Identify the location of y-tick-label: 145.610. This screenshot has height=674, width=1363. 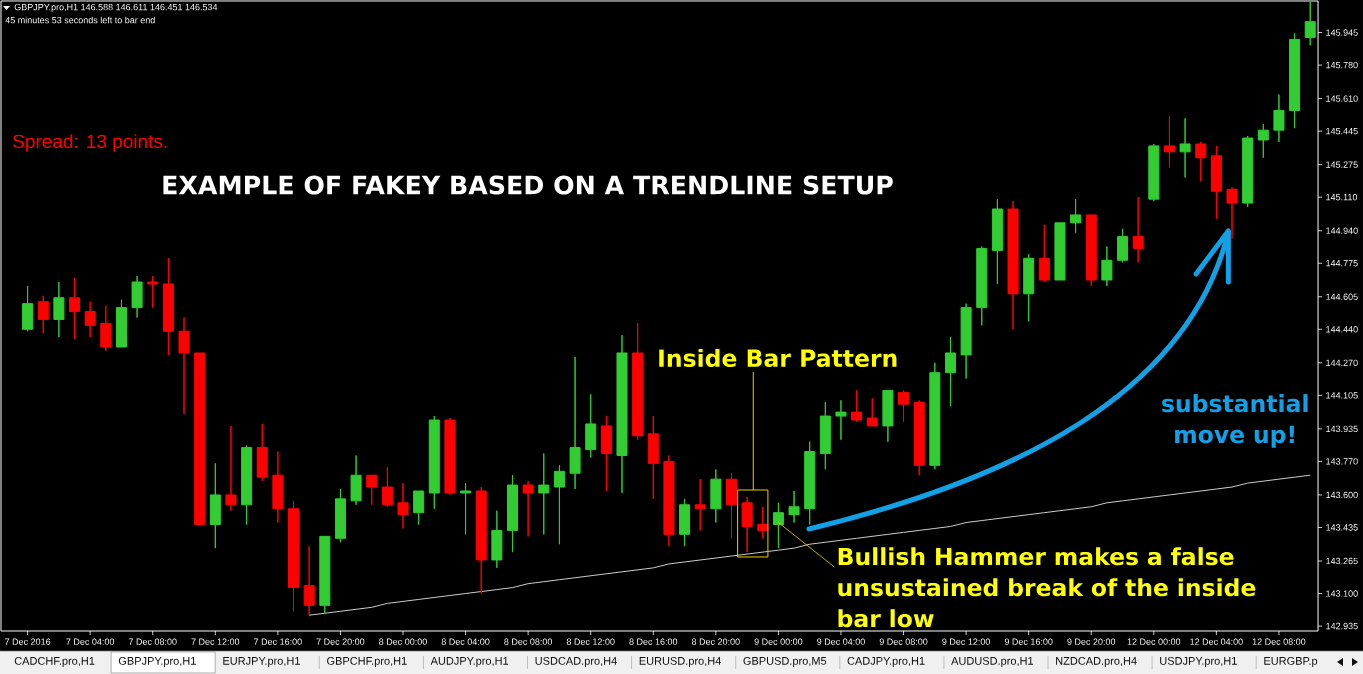
(1342, 98).